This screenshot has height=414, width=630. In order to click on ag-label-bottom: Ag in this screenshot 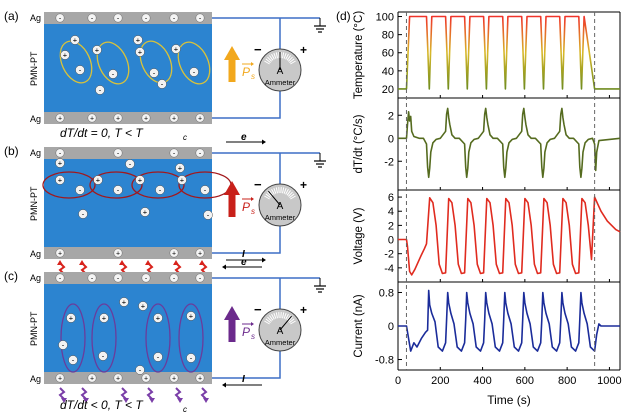, I will do `click(35, 254)`.